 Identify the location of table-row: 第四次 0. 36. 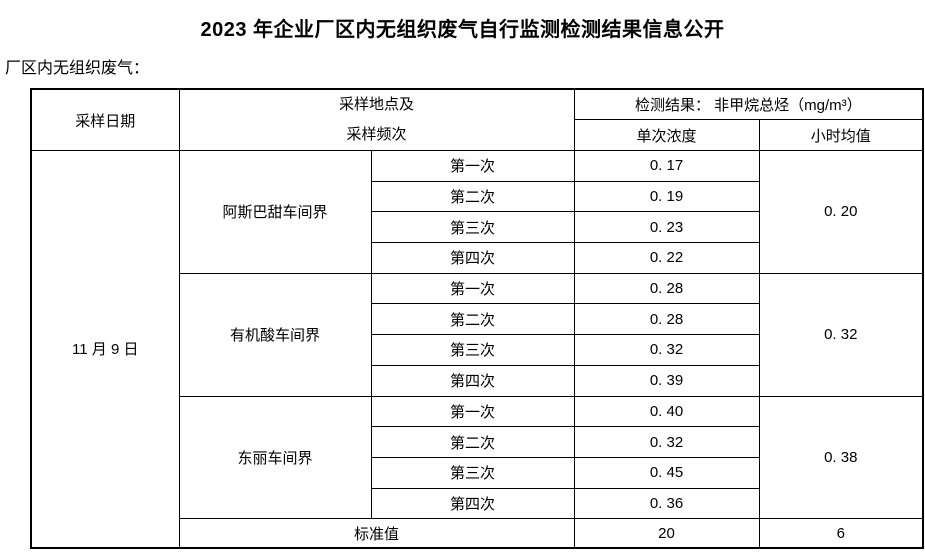
(477, 503).